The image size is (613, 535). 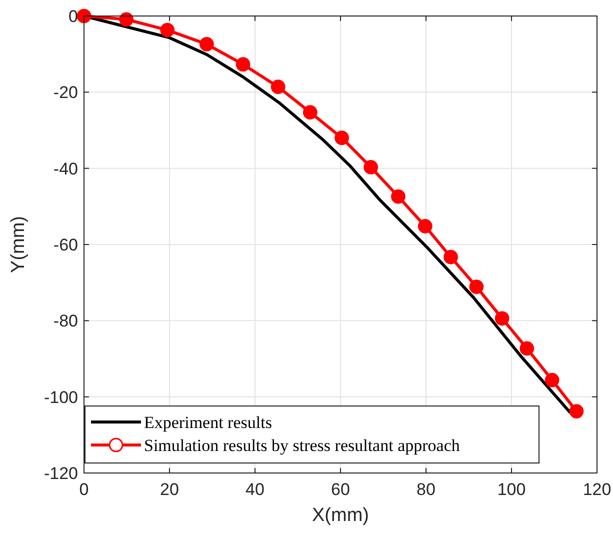 I want to click on x-tick-label: 100, so click(x=511, y=489).